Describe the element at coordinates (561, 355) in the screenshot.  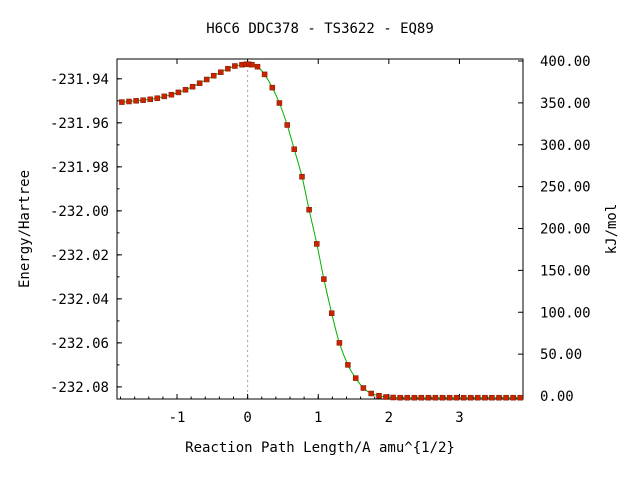
I see `y-right-tick-label: 50.00` at that location.